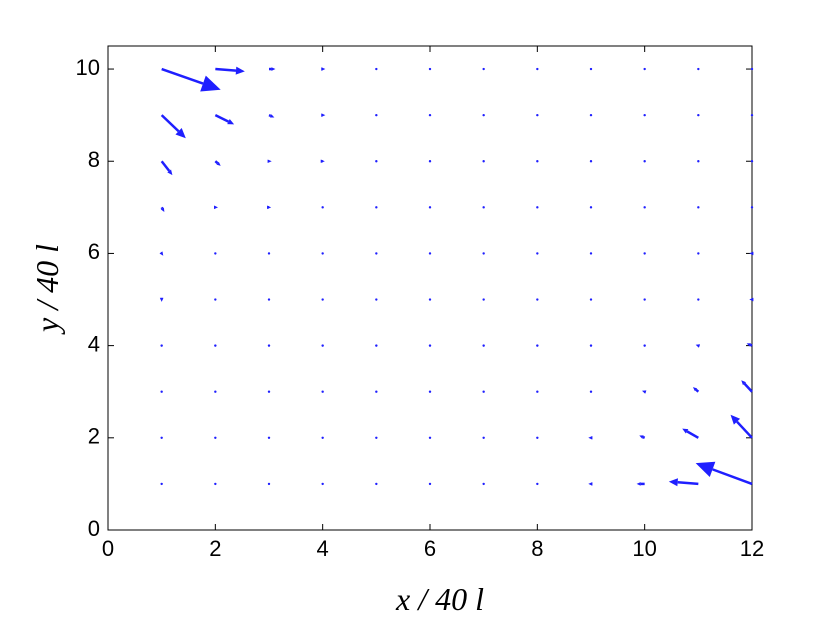 Image resolution: width=830 pixels, height=623 pixels. What do you see at coordinates (537, 548) in the screenshot?
I see `x-tick-label: 8` at bounding box center [537, 548].